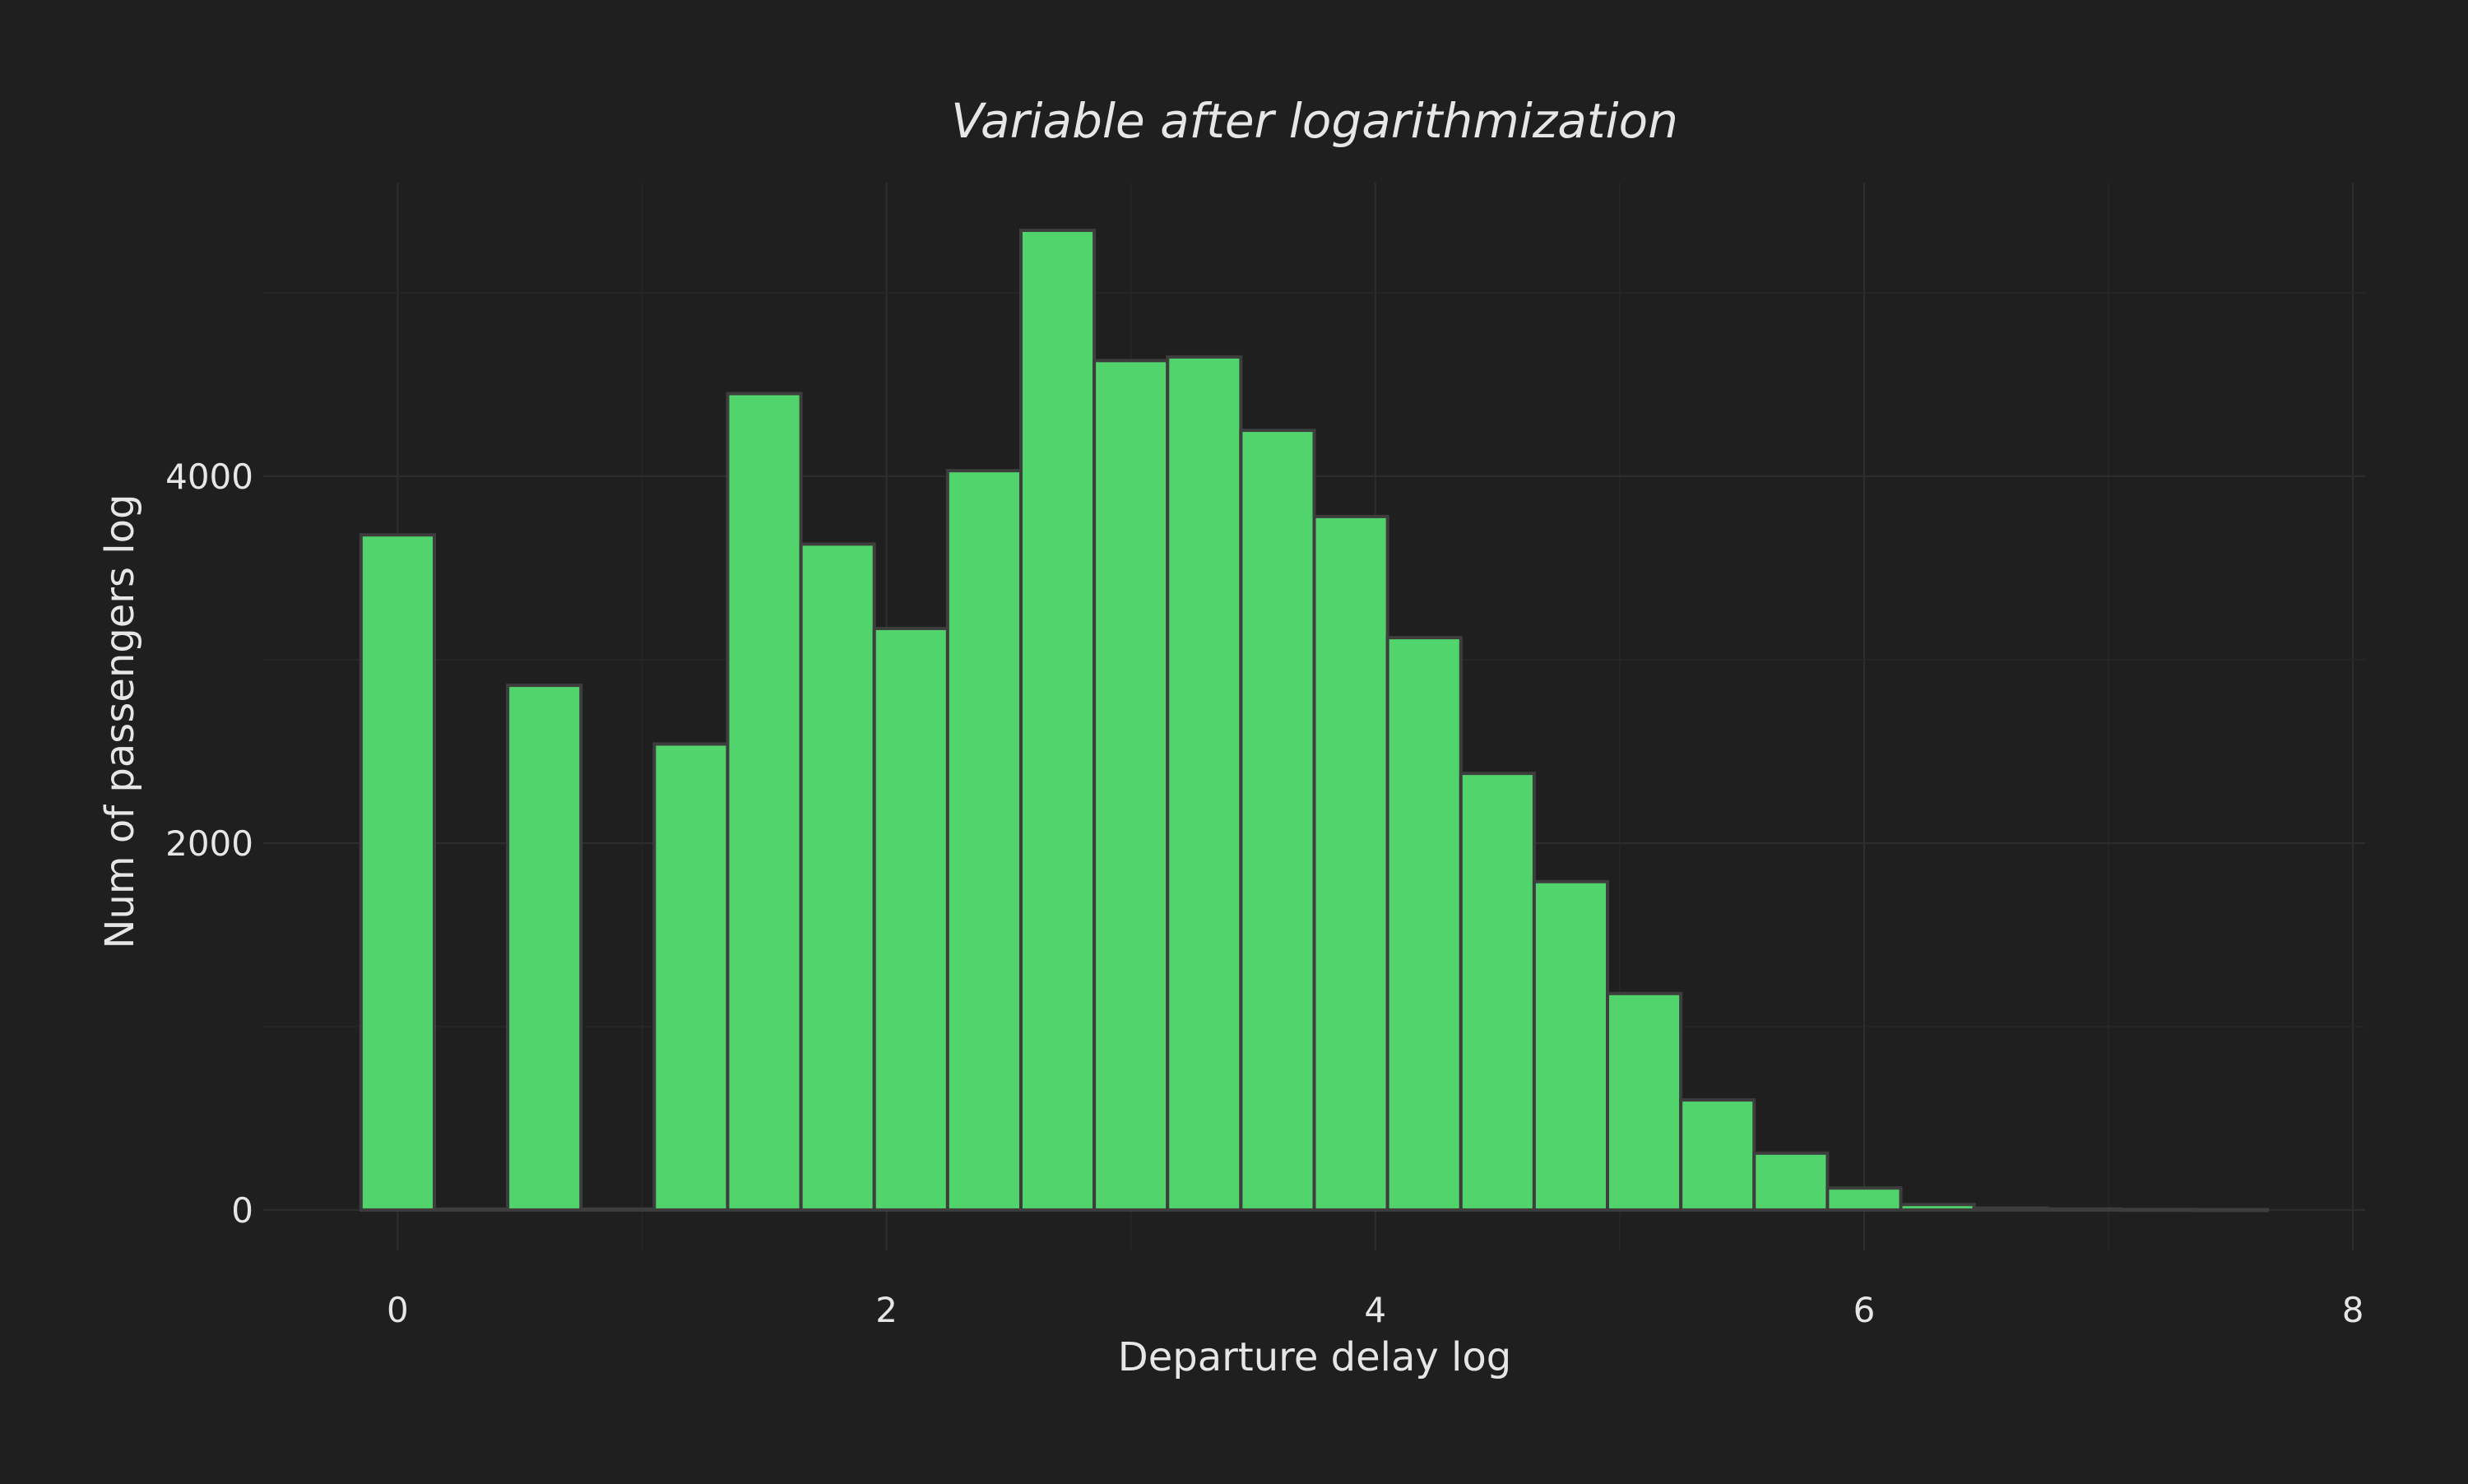 The height and width of the screenshot is (1484, 2468). Describe the element at coordinates (886, 1310) in the screenshot. I see `x-tick-label: 2` at that location.